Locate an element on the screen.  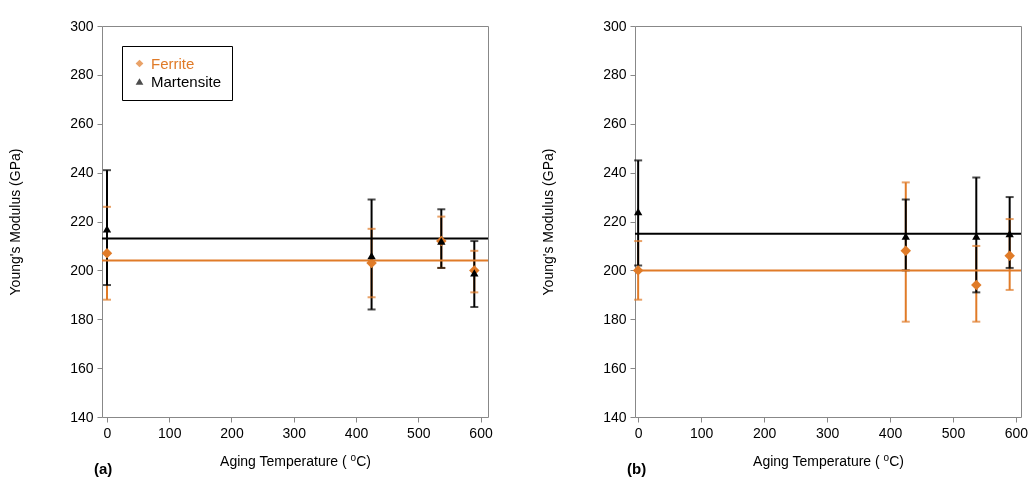
legend-label: Martensite is located at coordinates (186, 81).